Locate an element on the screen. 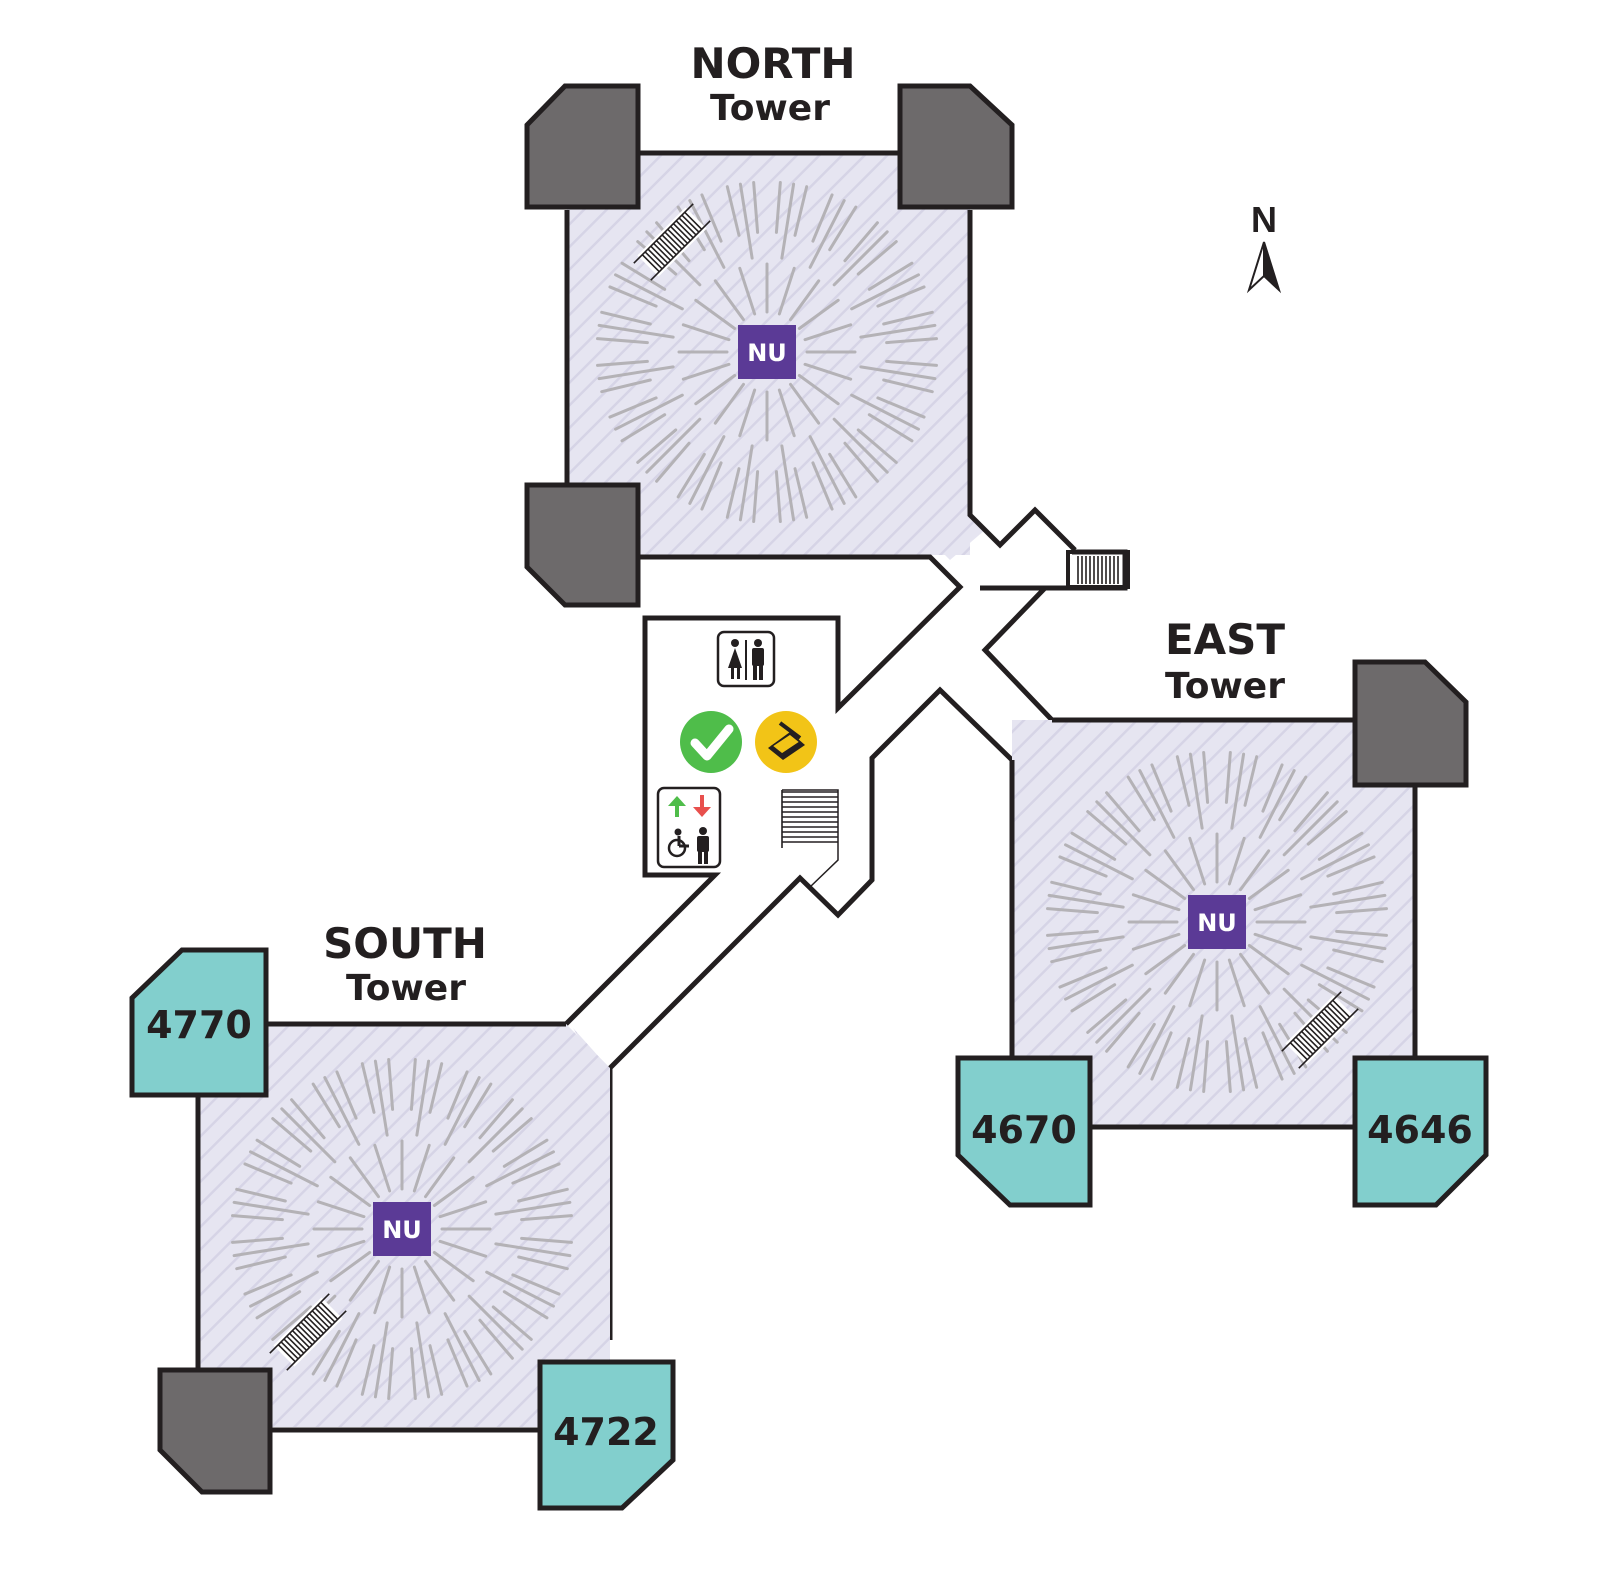  south-tower-subtitle: Tower is located at coordinates (406, 988).